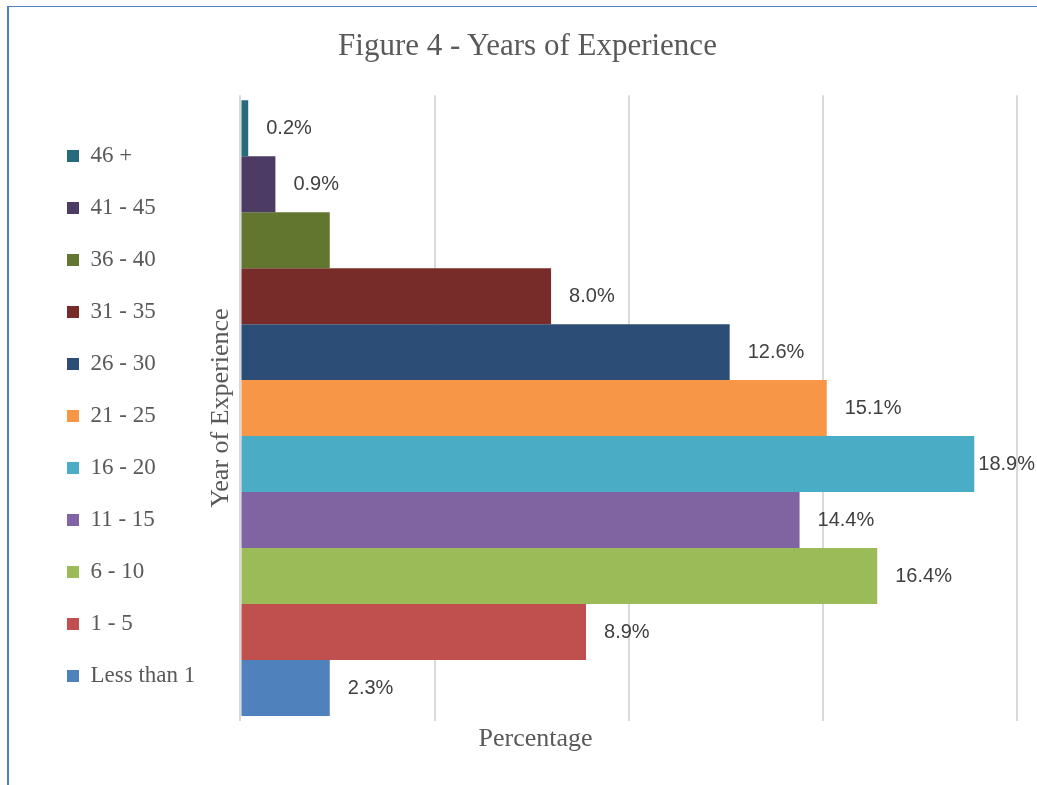 The height and width of the screenshot is (785, 1037). Describe the element at coordinates (316, 182) in the screenshot. I see `data-label: 0.9%` at that location.